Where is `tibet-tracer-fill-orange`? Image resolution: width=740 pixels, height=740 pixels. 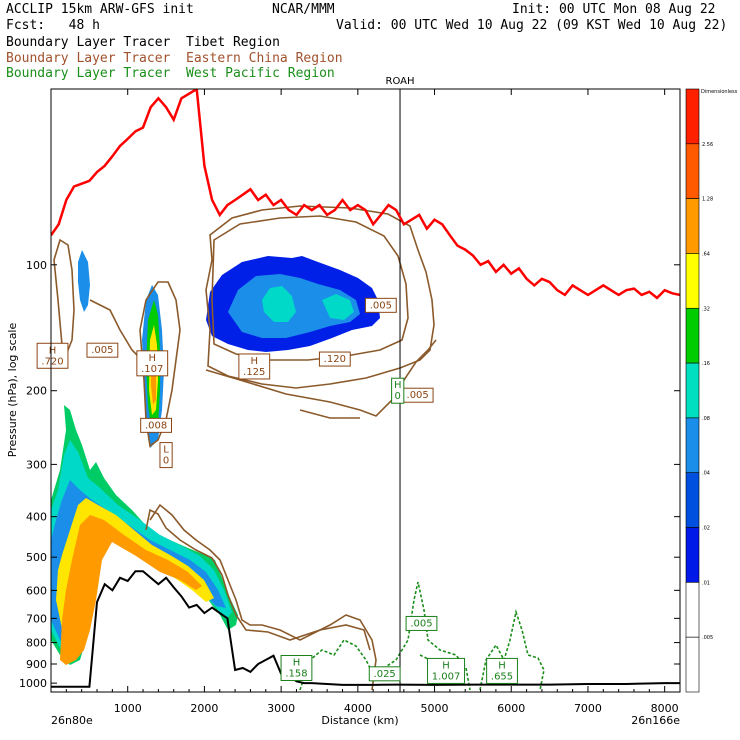
tibet-tracer-fill-orange is located at coordinates (131, 590).